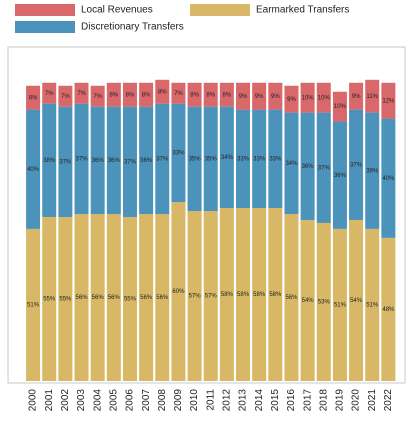  What do you see at coordinates (194, 400) in the screenshot?
I see `x-tick-label: 2010` at bounding box center [194, 400].